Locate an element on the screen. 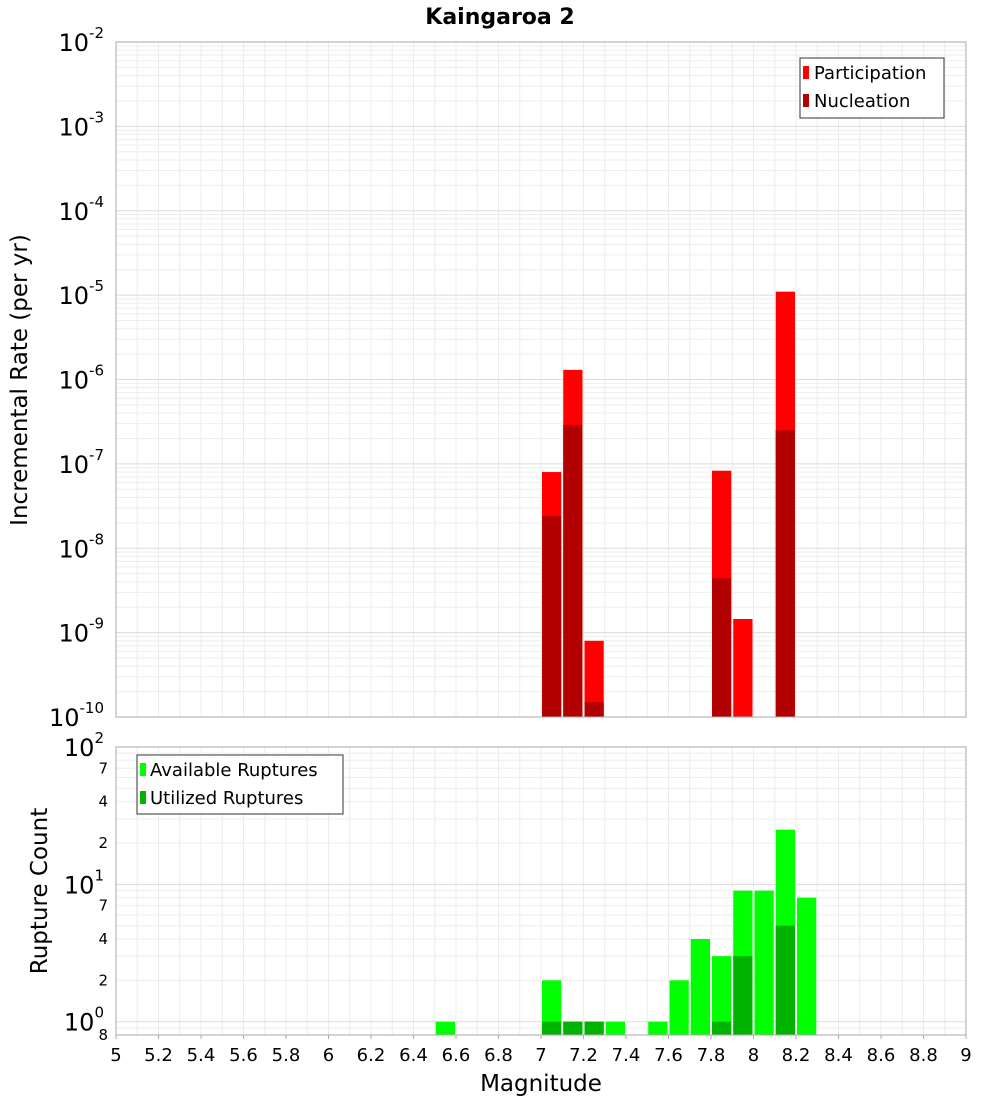  count-bars is located at coordinates (626, 932).